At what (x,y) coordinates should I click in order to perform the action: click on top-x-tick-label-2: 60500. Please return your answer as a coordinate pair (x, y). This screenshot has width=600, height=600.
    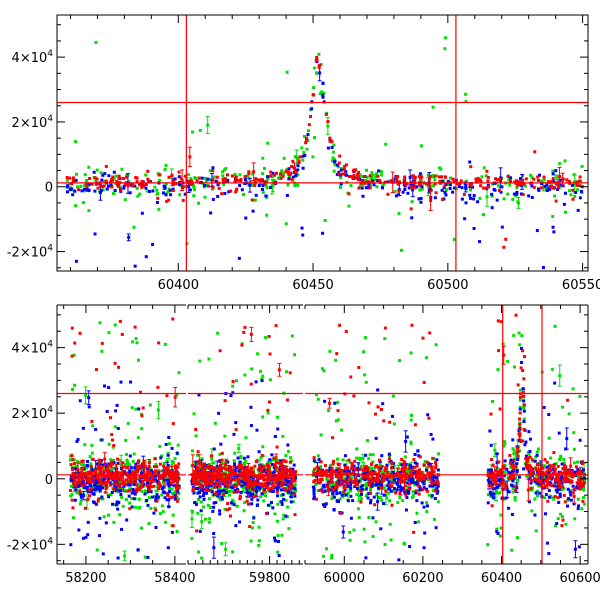
    Looking at the image, I should click on (447, 285).